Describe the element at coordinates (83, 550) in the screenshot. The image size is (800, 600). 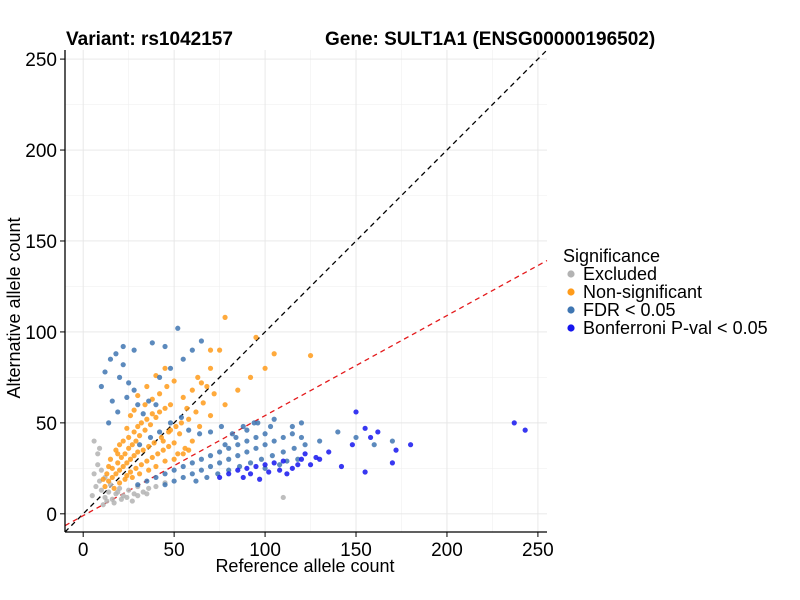
I see `x-tick-label: 0` at that location.